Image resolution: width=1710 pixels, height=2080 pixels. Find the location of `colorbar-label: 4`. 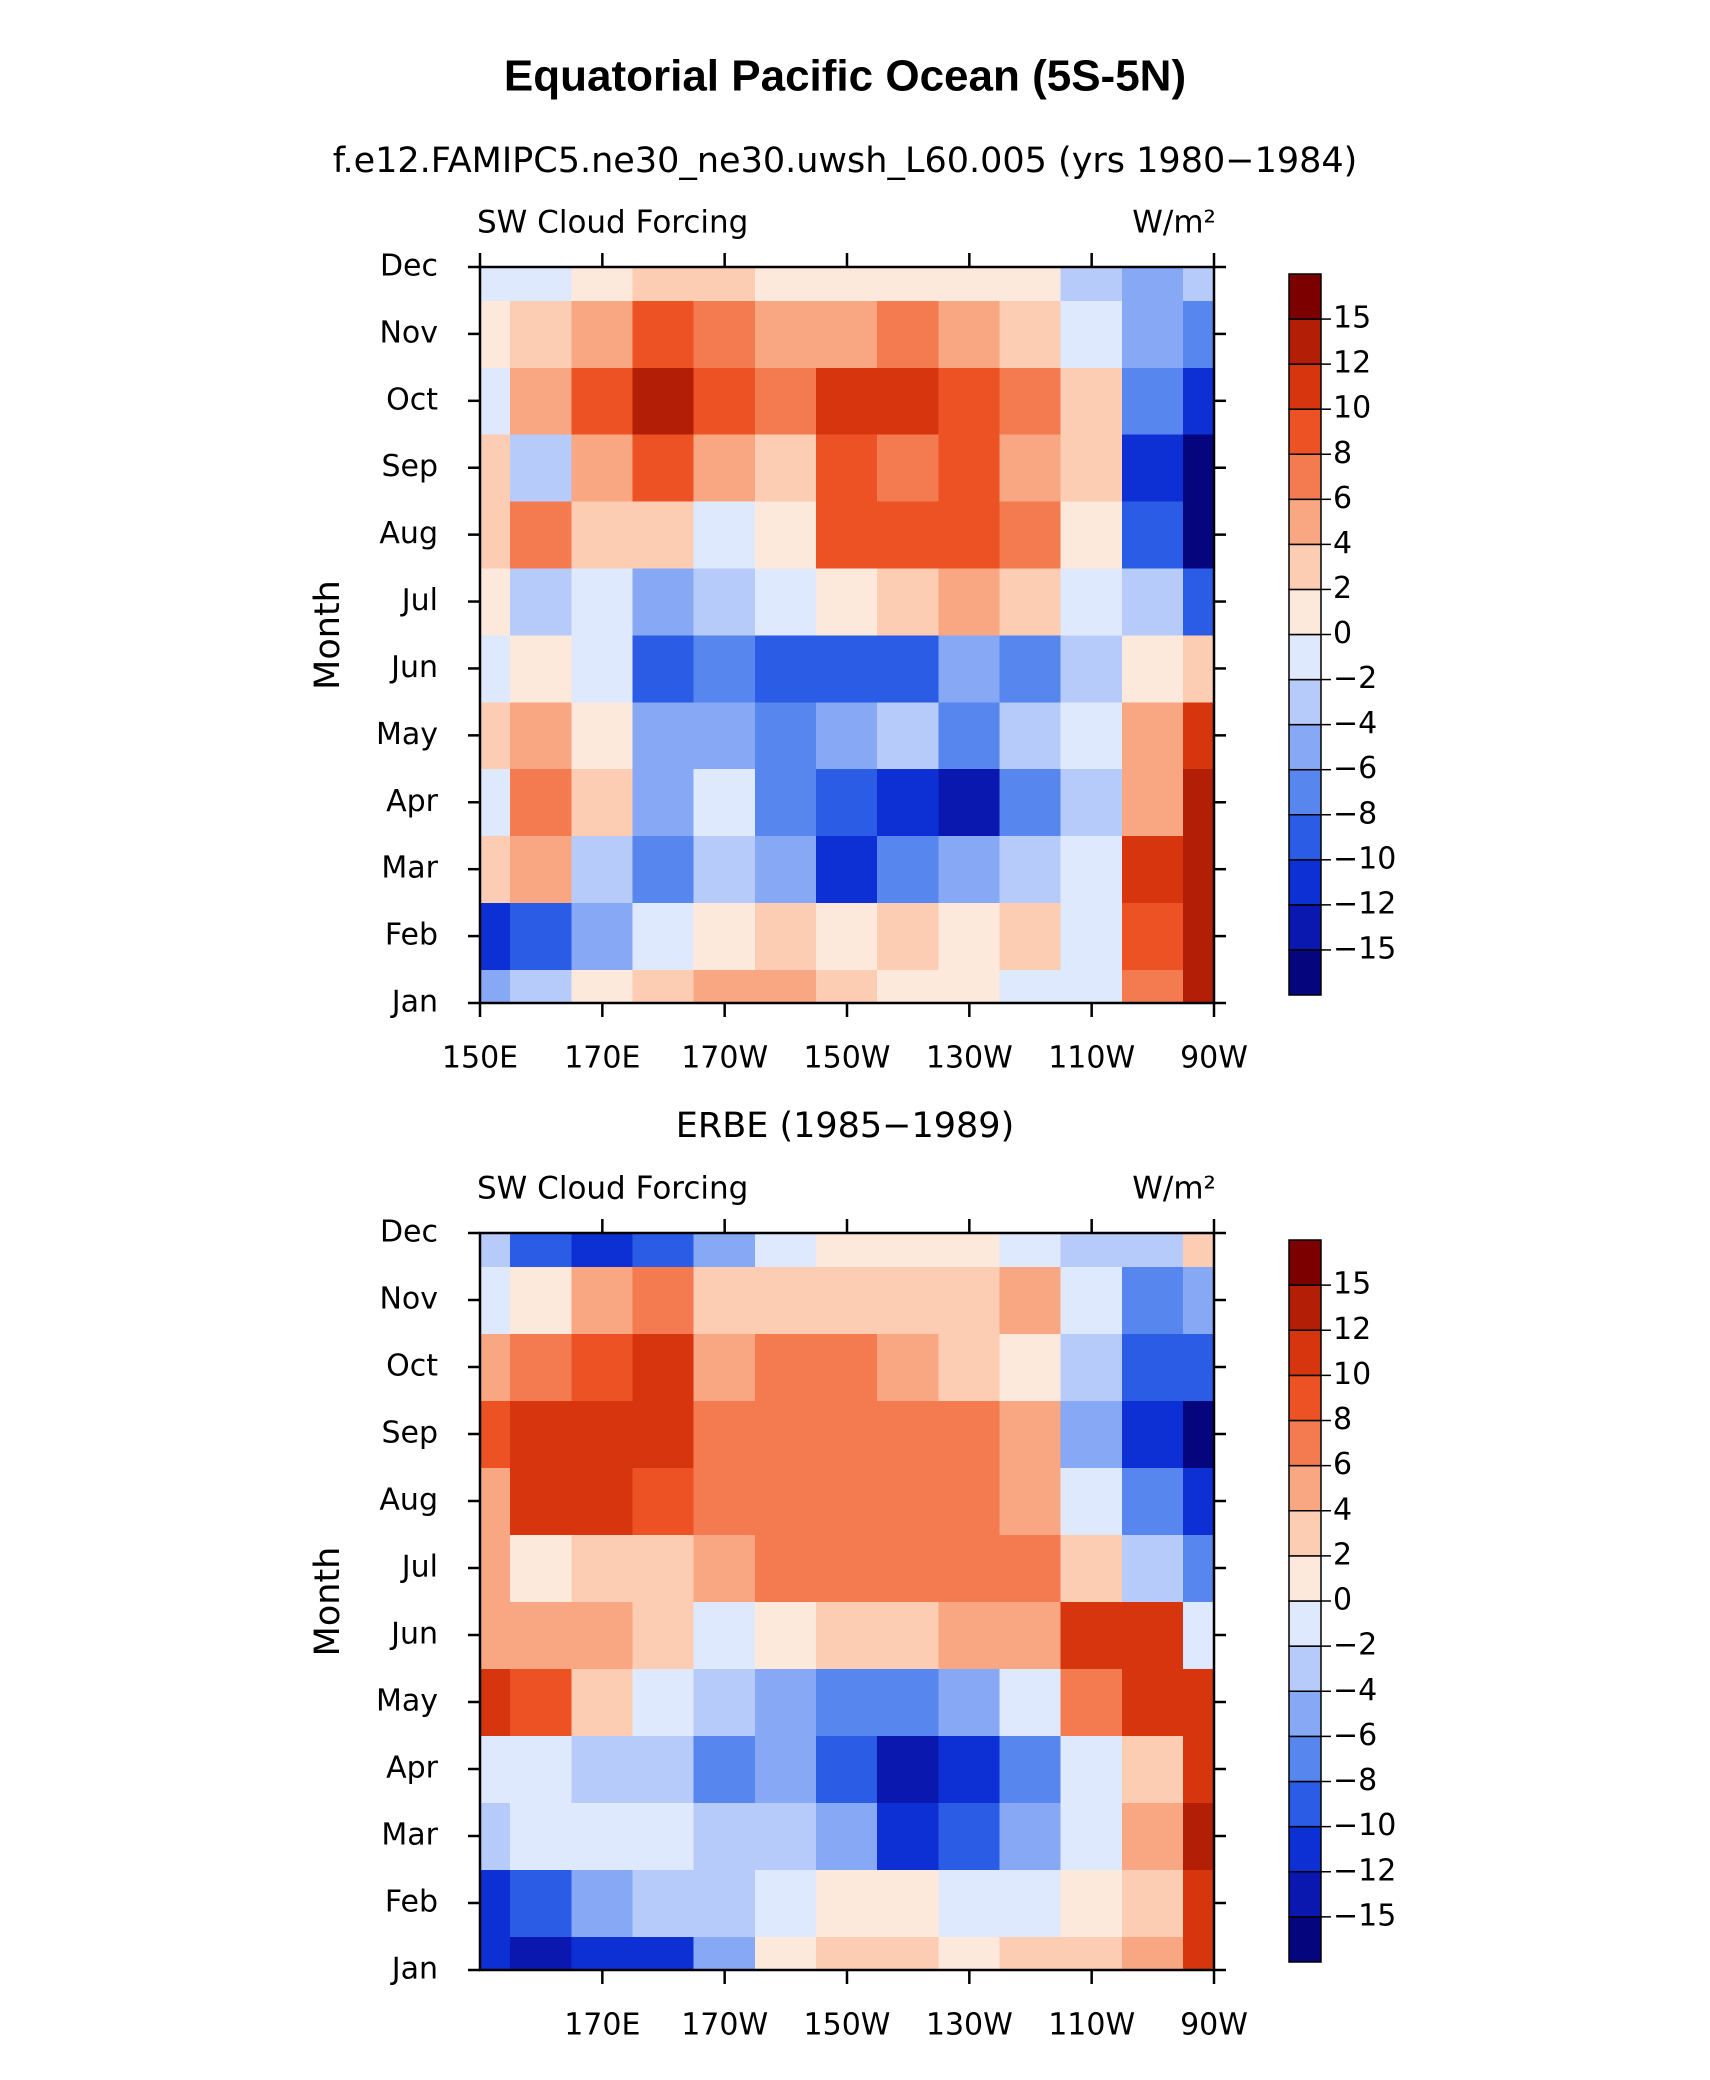

colorbar-label: 4 is located at coordinates (1342, 1509).